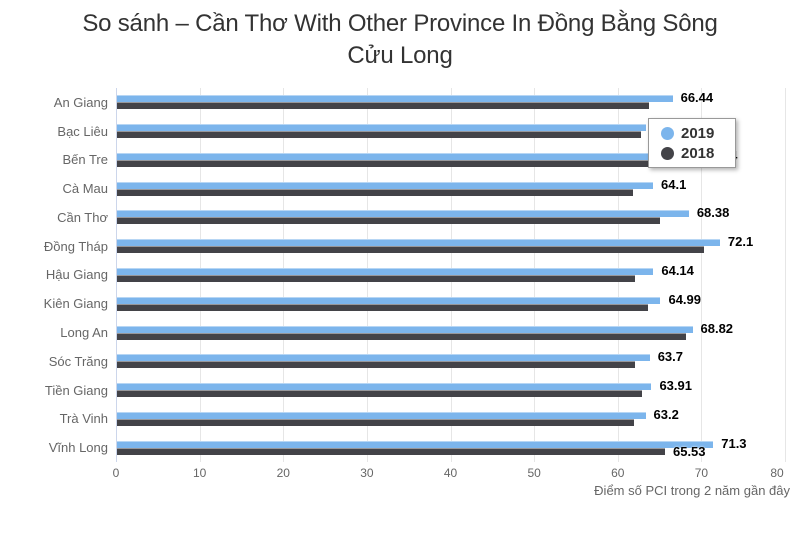  What do you see at coordinates (410, 250) in the screenshot?
I see `bar-2018--ong-thap` at bounding box center [410, 250].